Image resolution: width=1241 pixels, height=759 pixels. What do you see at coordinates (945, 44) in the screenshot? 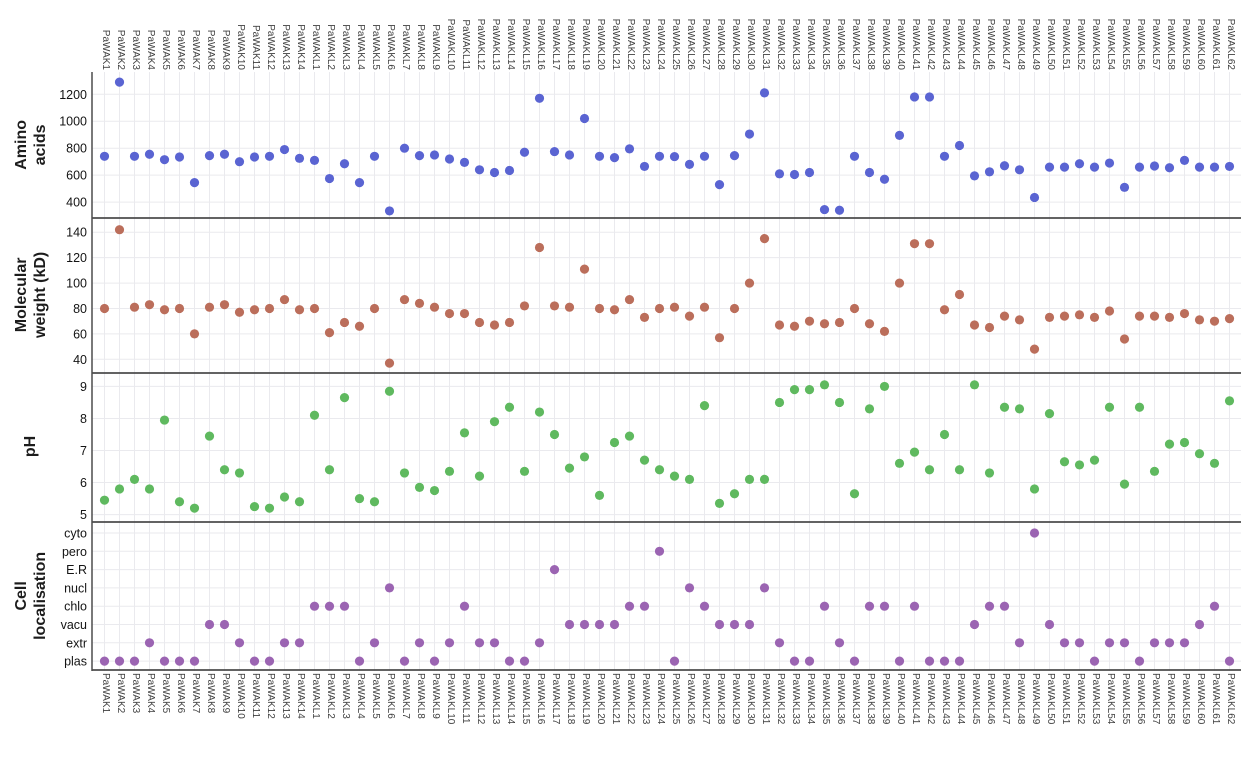
I see `x-axis-label-top: PaWAKL43` at bounding box center [945, 44].